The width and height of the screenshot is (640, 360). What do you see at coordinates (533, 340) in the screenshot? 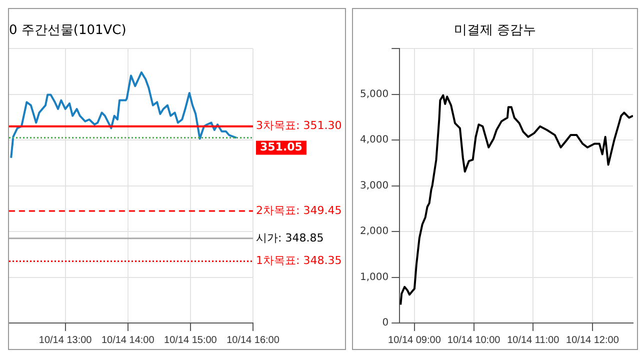
I see `x-tick-label: 10/14 11:00` at bounding box center [533, 340].